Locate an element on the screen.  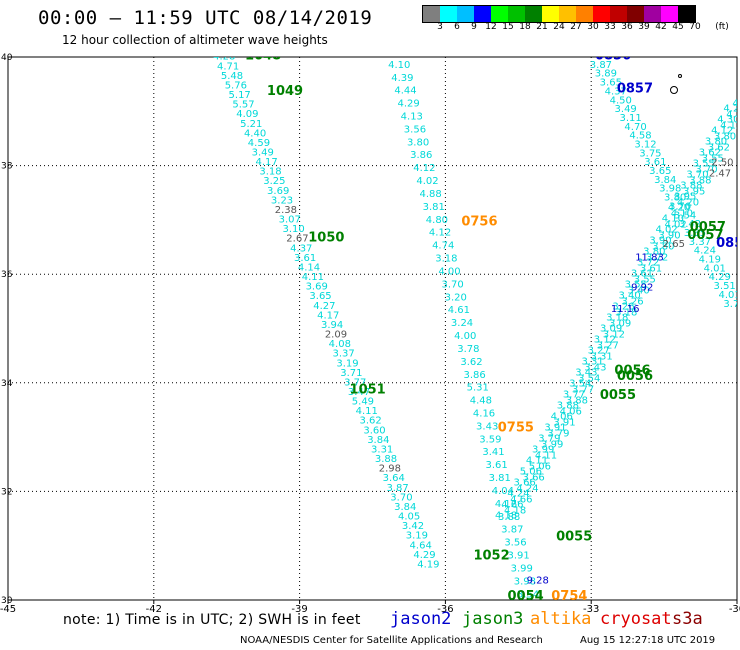
lat-tick-label: 36 is located at coordinates (7, 275).